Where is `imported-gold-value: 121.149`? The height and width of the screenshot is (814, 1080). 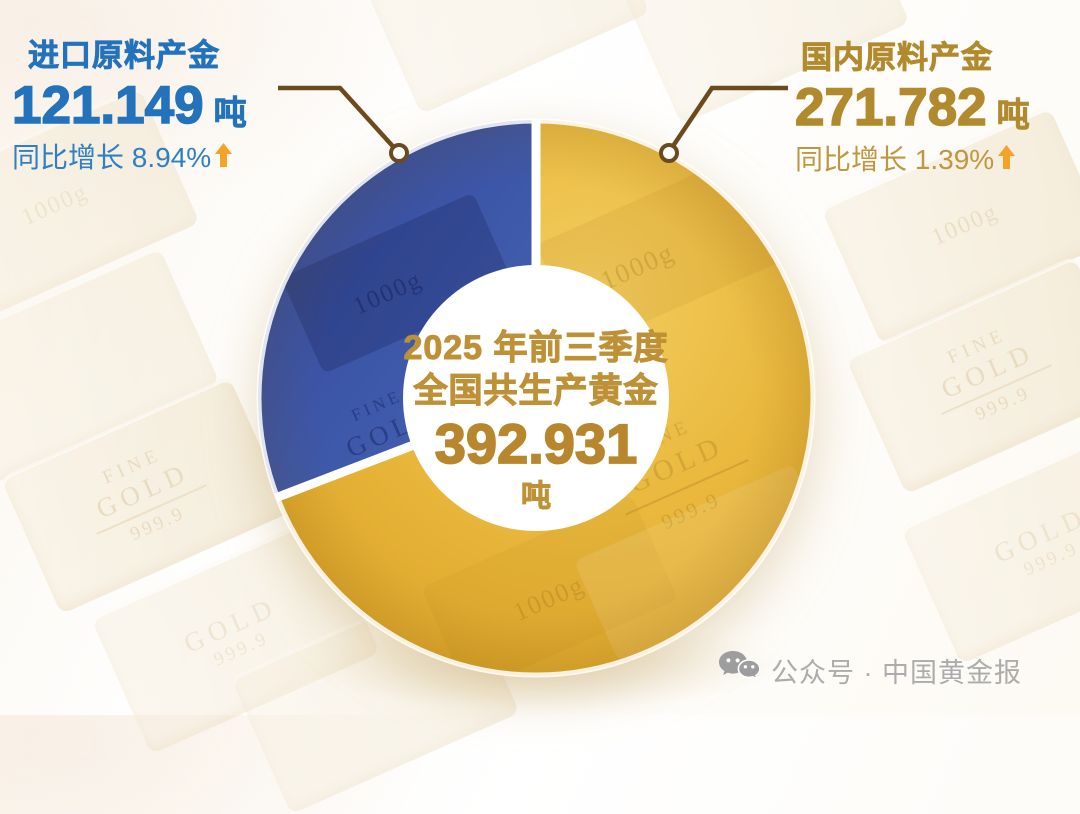
imported-gold-value: 121.149 is located at coordinates (107, 105).